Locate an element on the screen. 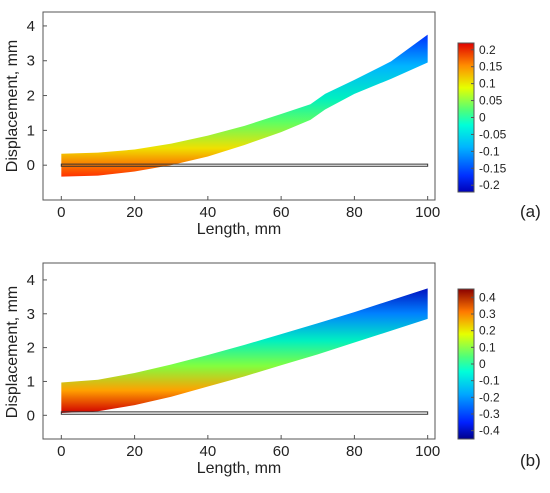  colorbar-tick-label-b: -0.2 is located at coordinates (489, 397).